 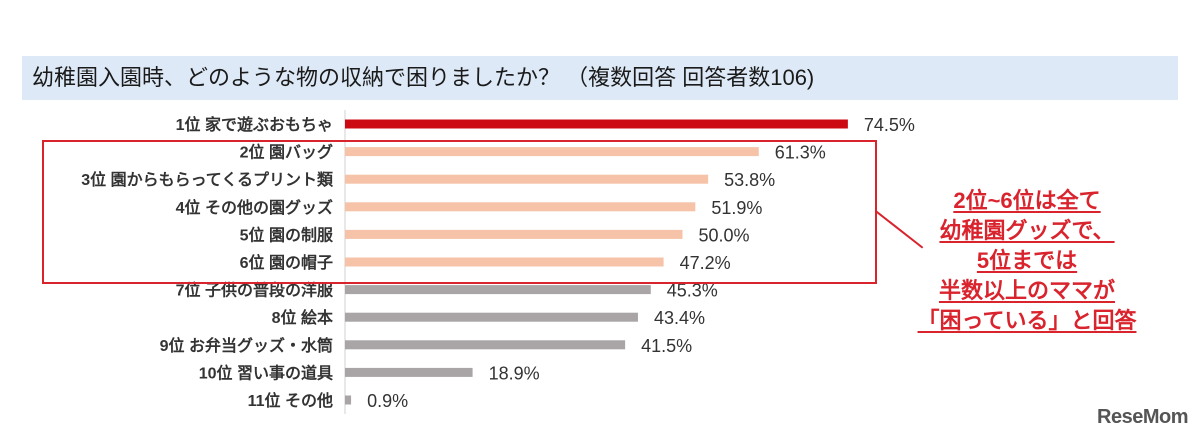 I want to click on category-label-8: 8位 絵本, so click(x=302, y=317).